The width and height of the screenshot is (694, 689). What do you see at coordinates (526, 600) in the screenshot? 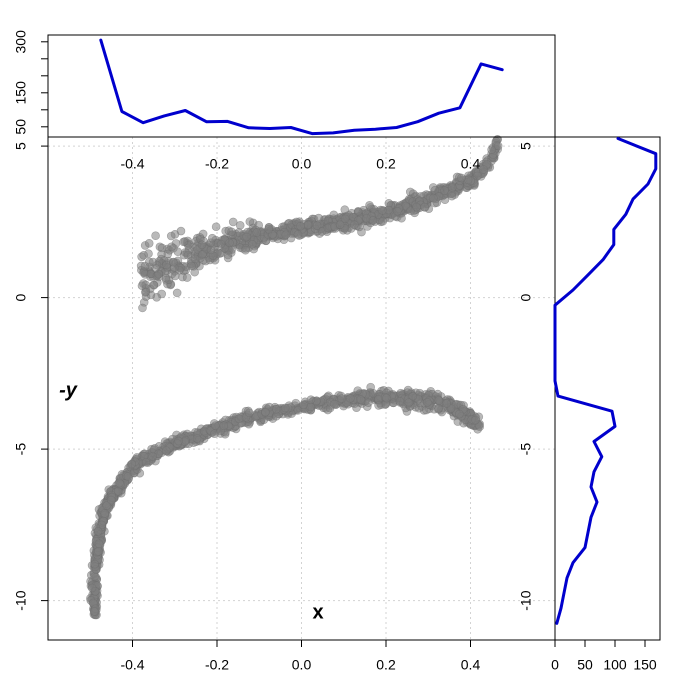
I see `right-y-tick-label: -10` at bounding box center [526, 600].